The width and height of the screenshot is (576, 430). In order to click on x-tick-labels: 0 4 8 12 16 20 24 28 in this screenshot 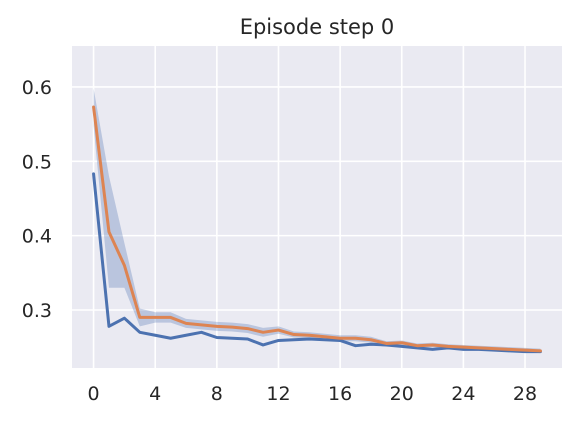, I will do `click(313, 394)`.